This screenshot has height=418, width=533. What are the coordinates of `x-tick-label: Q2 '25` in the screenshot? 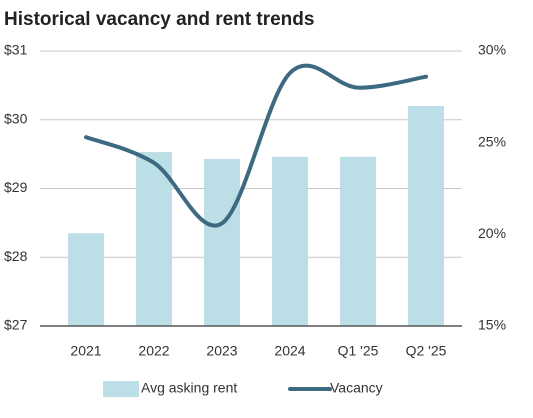 It's located at (426, 351).